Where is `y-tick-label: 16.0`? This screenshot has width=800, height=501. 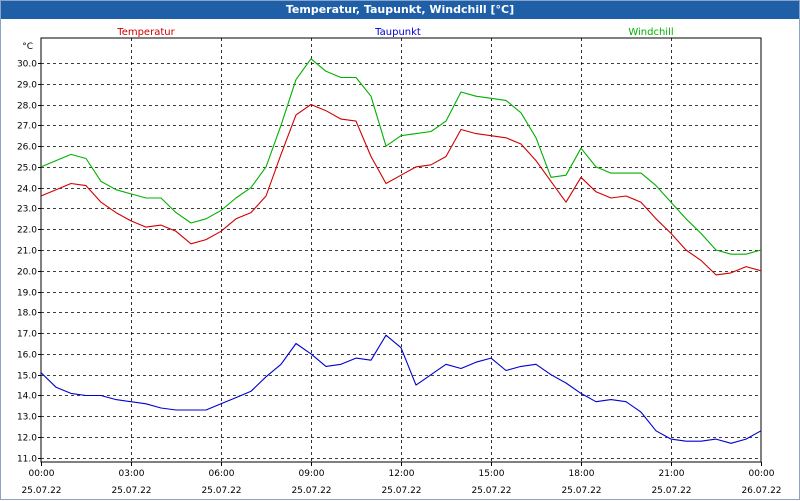
y-tick-label: 16.0 is located at coordinates (27, 356).